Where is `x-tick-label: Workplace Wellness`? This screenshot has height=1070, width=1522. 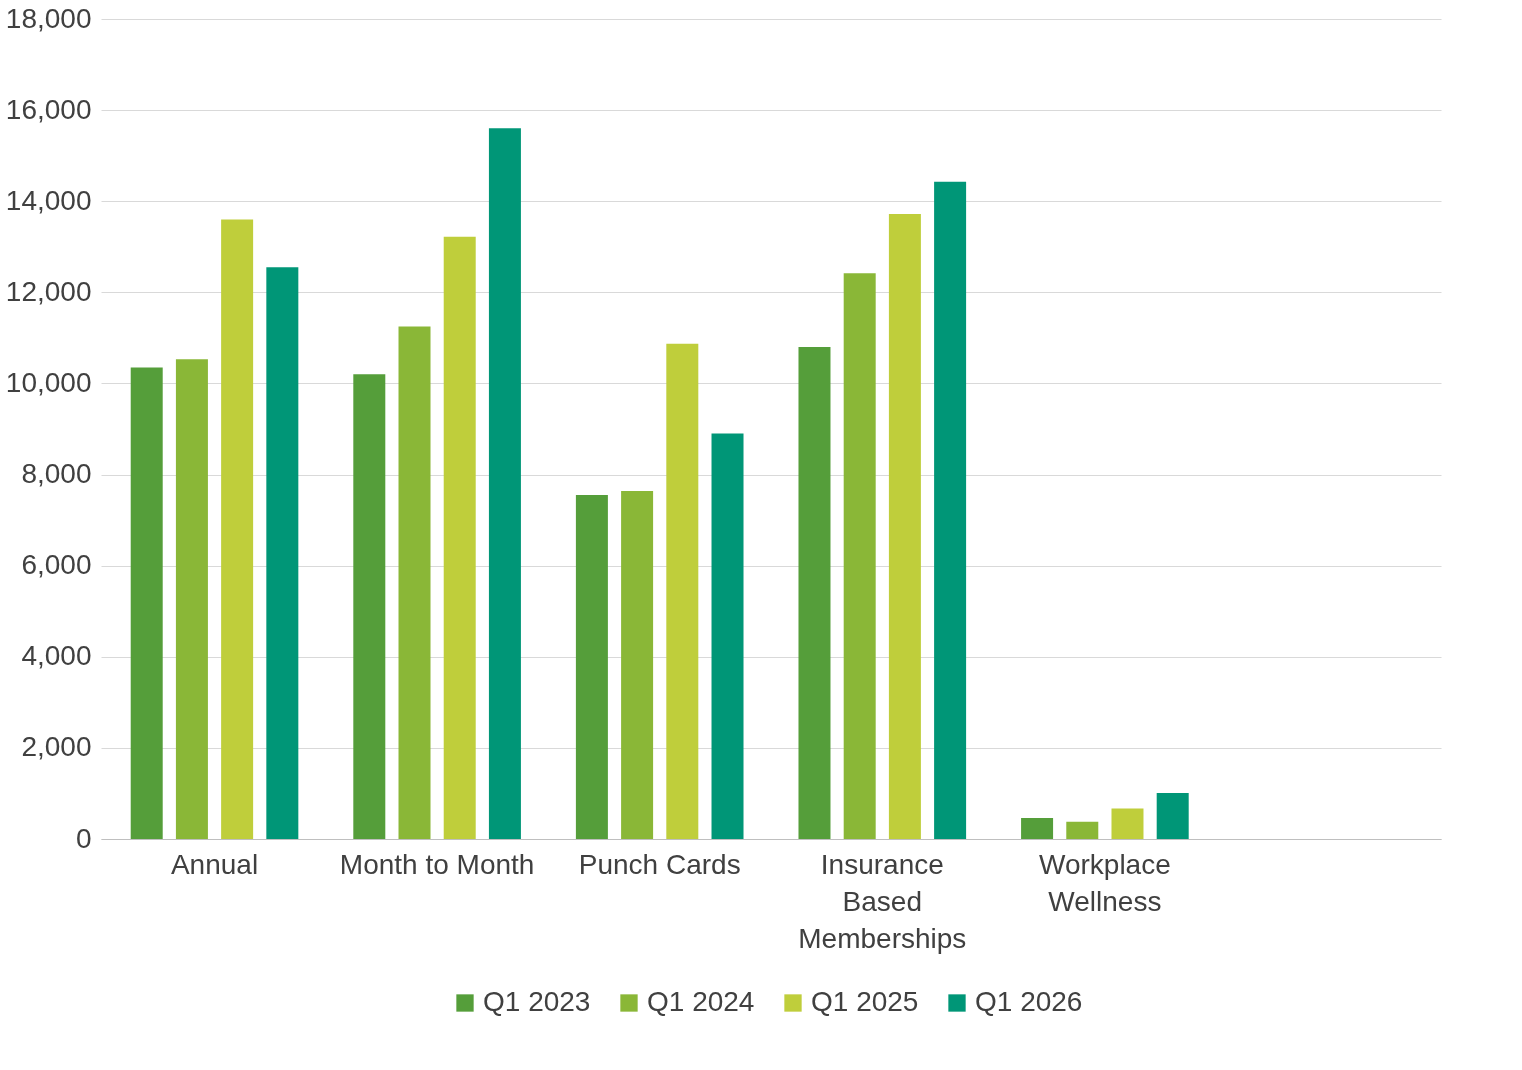 x-tick-label: Workplace Wellness is located at coordinates (1105, 882).